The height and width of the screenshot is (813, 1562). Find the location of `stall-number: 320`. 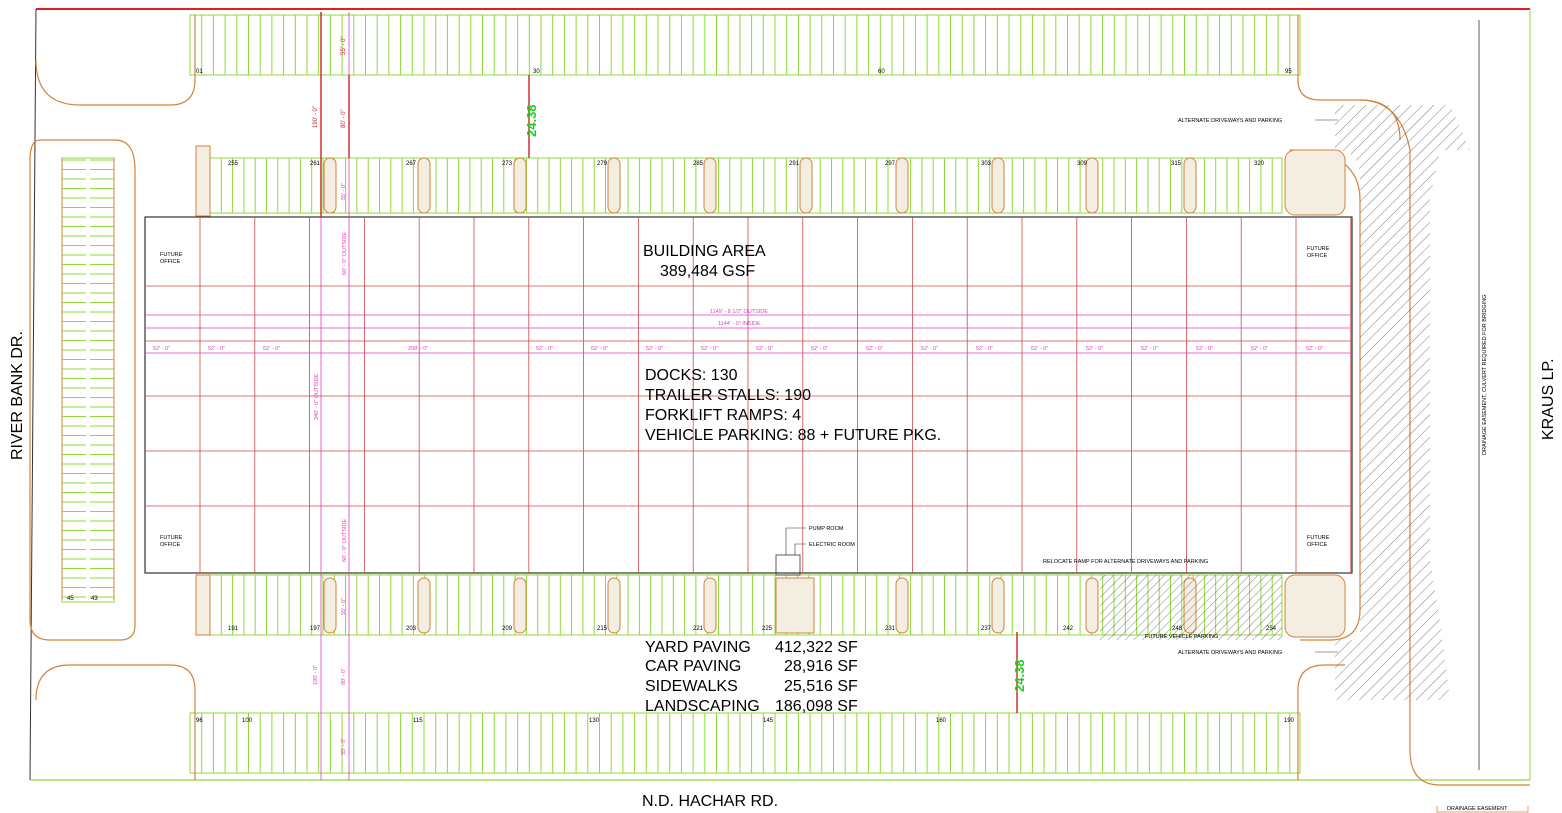

stall-number: 320 is located at coordinates (1259, 164).